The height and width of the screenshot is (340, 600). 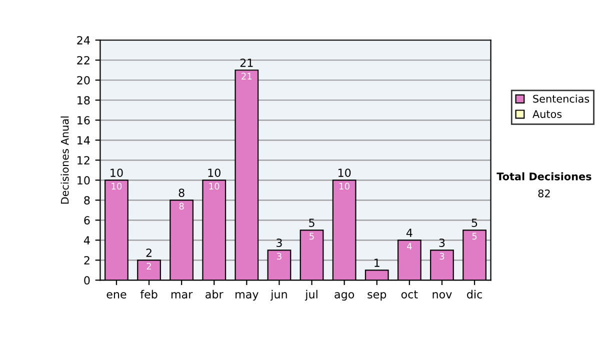 What do you see at coordinates (181, 192) in the screenshot?
I see `total-label: 8` at bounding box center [181, 192].